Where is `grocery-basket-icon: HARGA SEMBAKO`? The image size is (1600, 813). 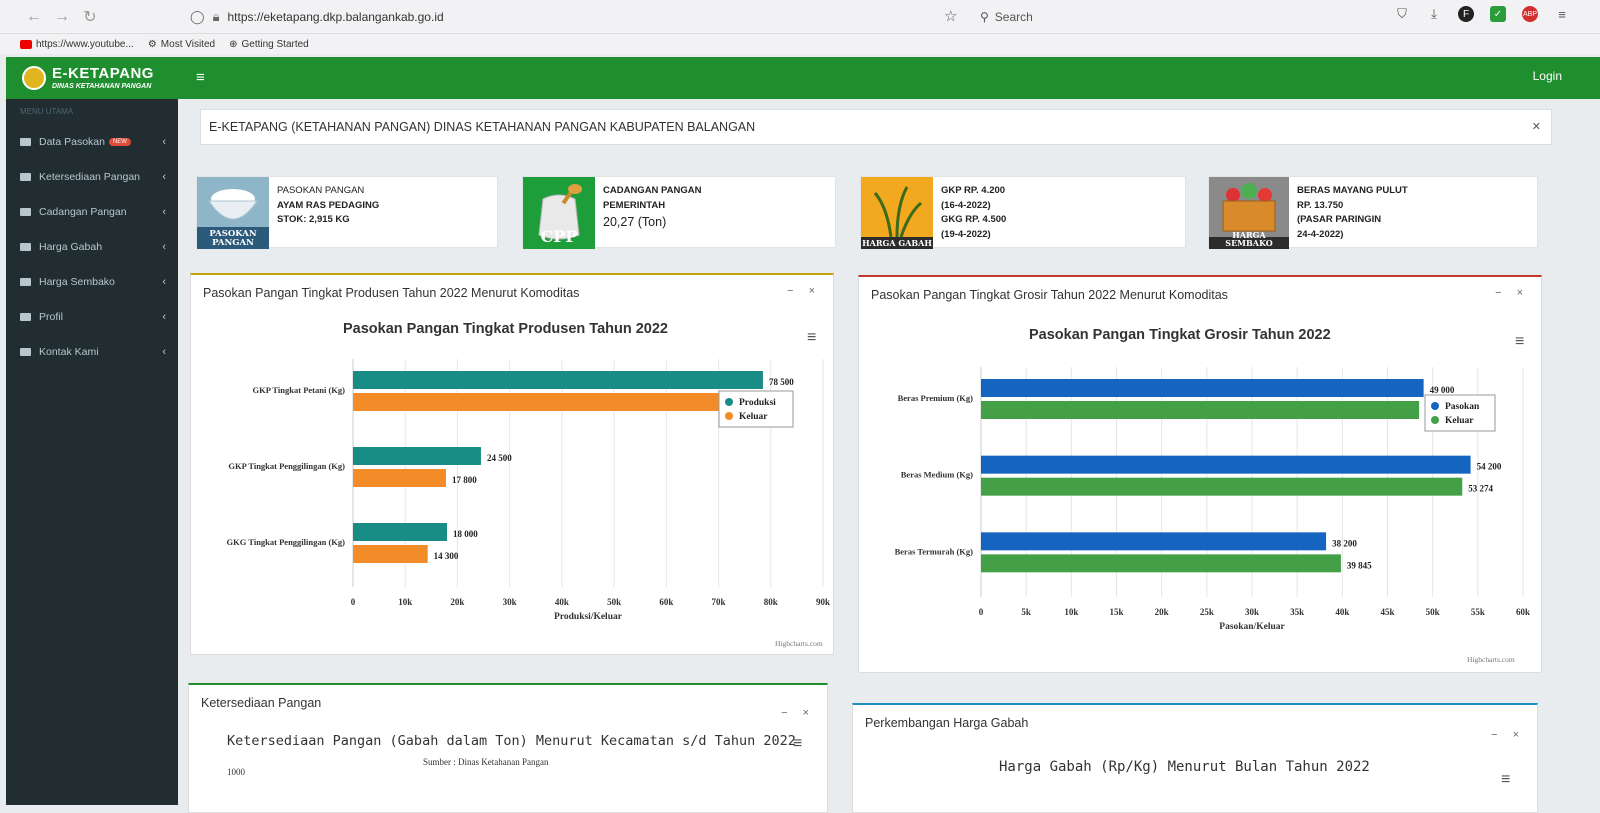
grocery-basket-icon: HARGA SEMBAKO is located at coordinates (1249, 213).